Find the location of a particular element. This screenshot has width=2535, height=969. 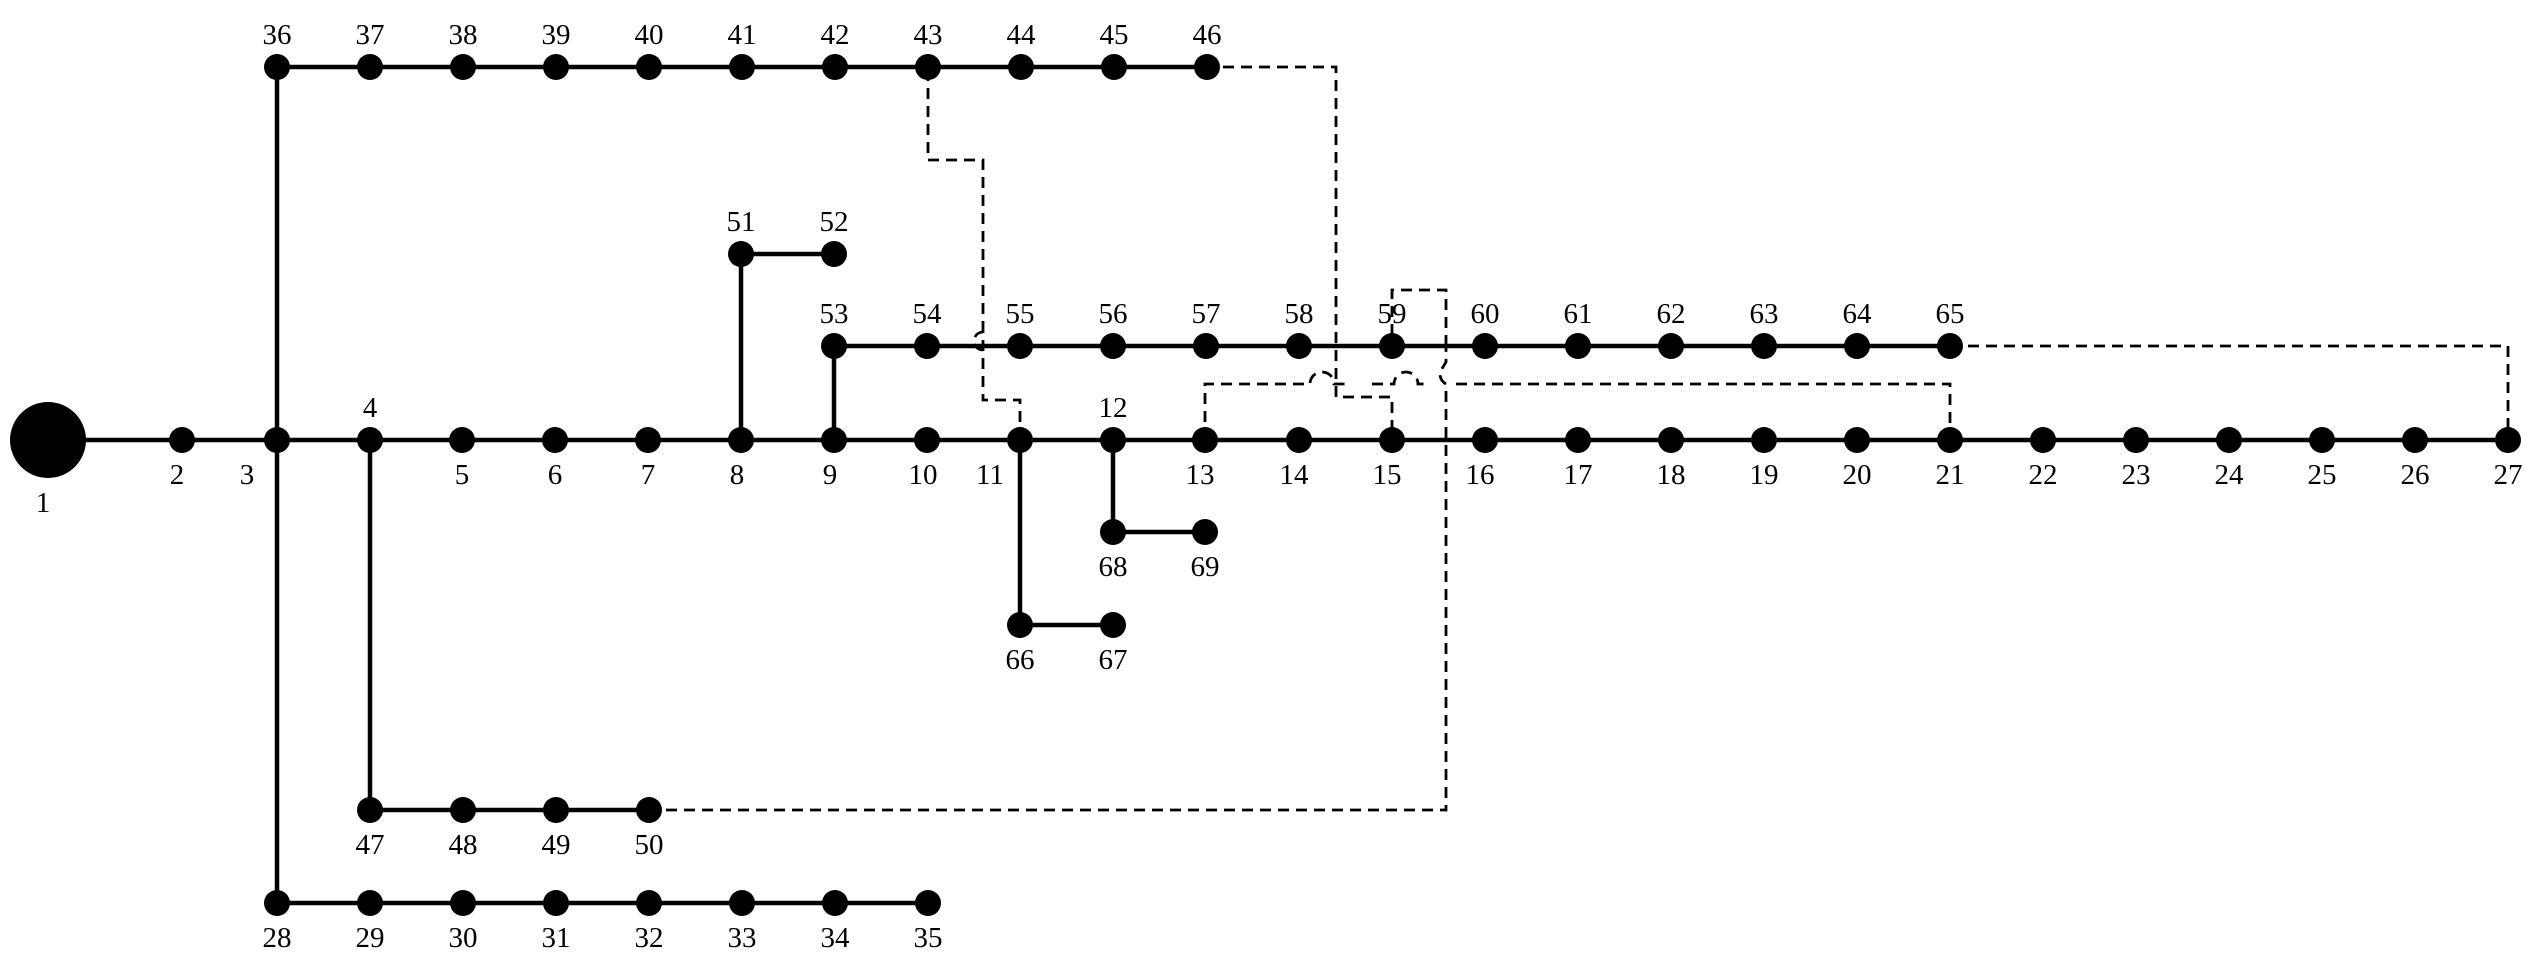

bus-label-22: 22 is located at coordinates (2043, 475).